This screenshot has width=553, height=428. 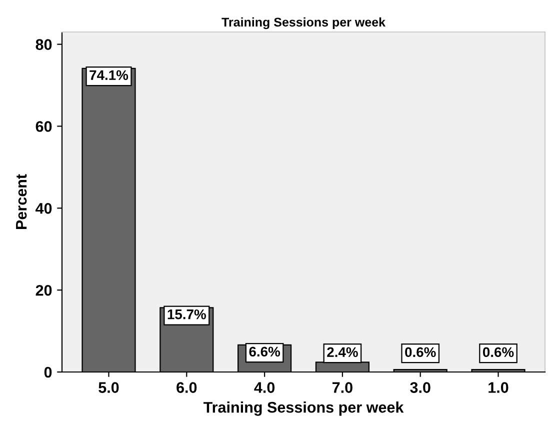 I want to click on x-tick-label: 5.0, so click(x=108, y=387).